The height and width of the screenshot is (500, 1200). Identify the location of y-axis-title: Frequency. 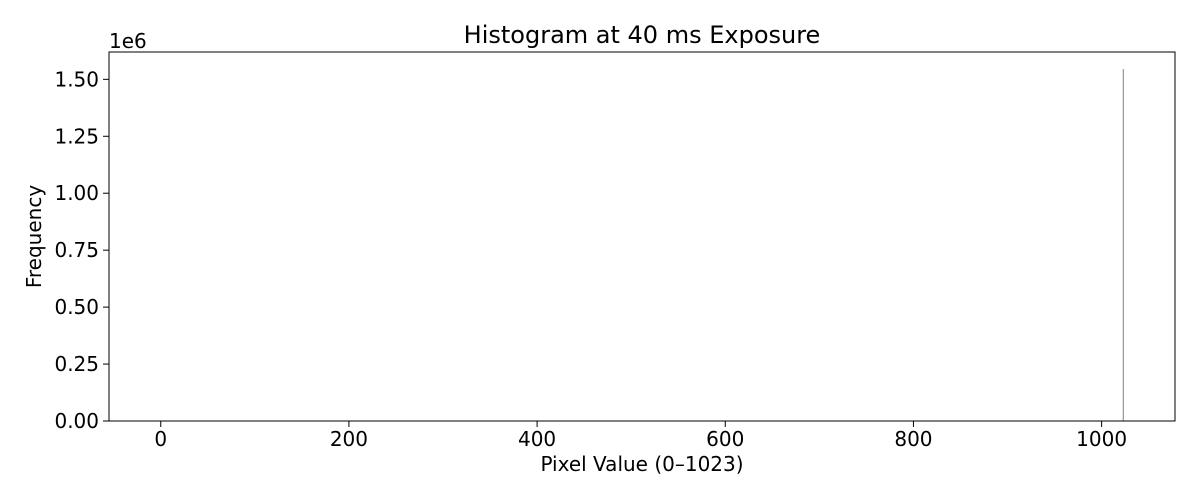
(34, 236).